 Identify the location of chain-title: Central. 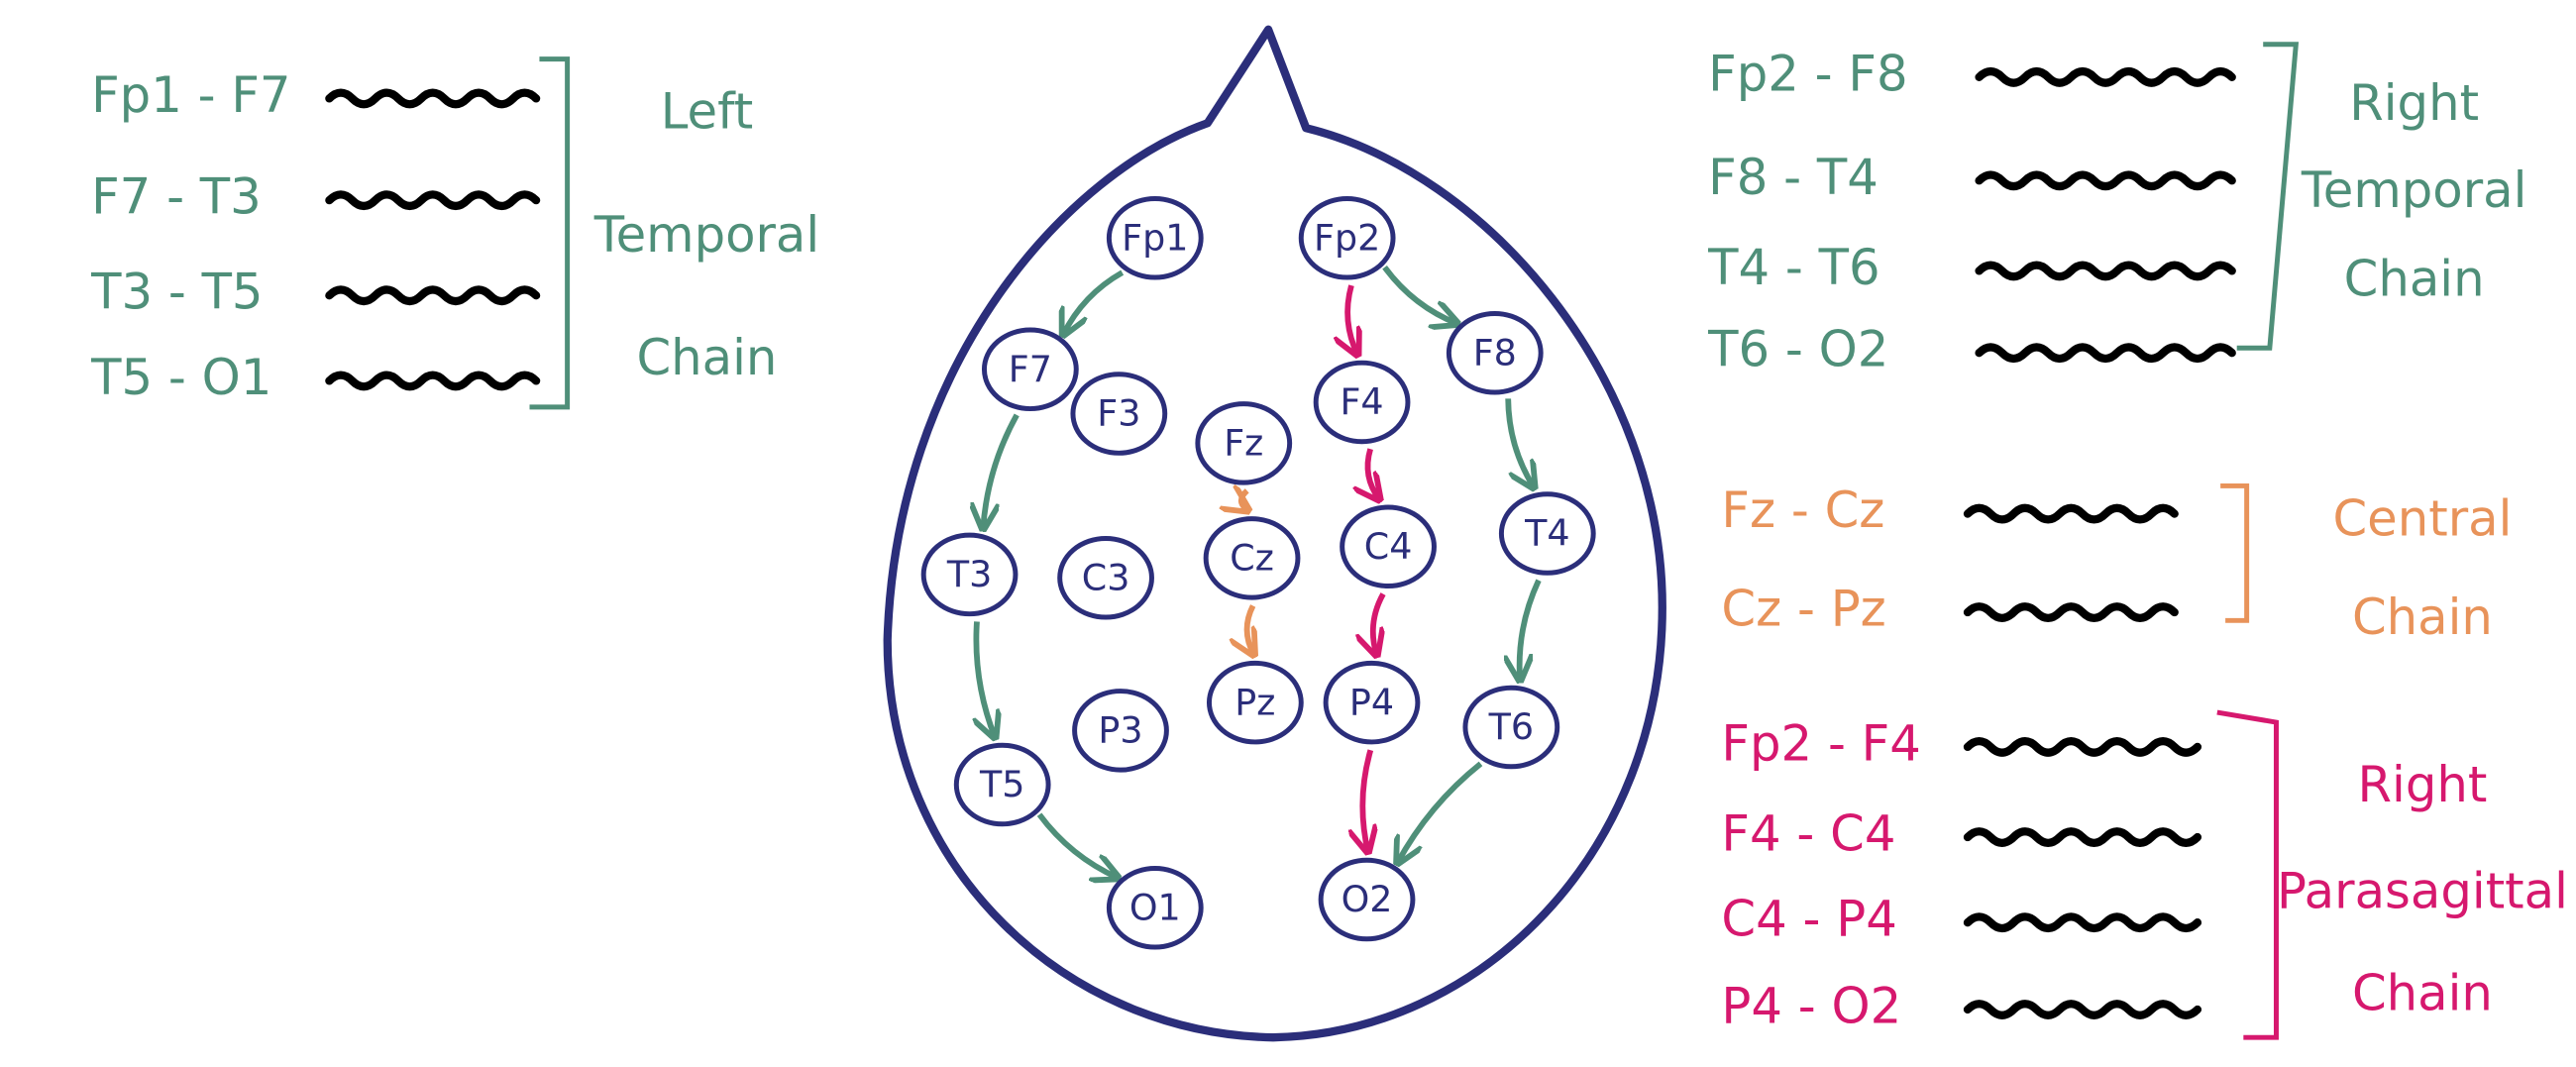
(2422, 518).